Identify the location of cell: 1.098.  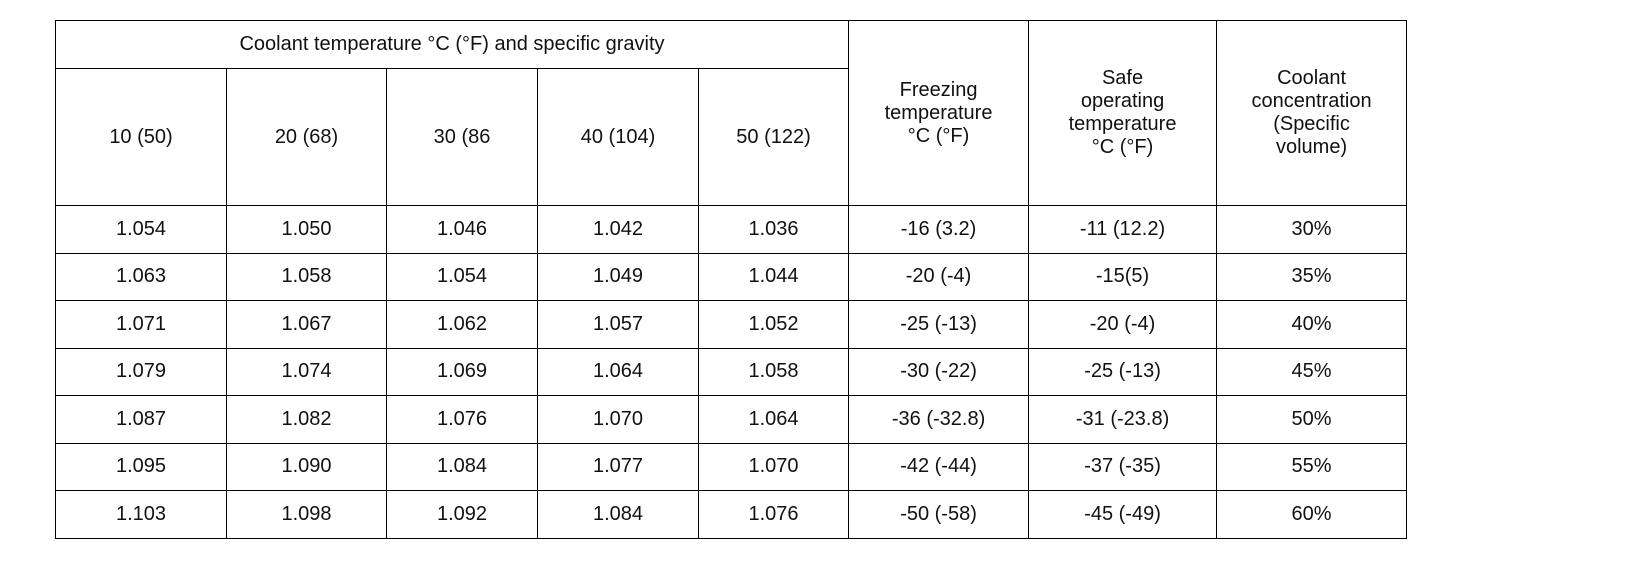
(306, 514).